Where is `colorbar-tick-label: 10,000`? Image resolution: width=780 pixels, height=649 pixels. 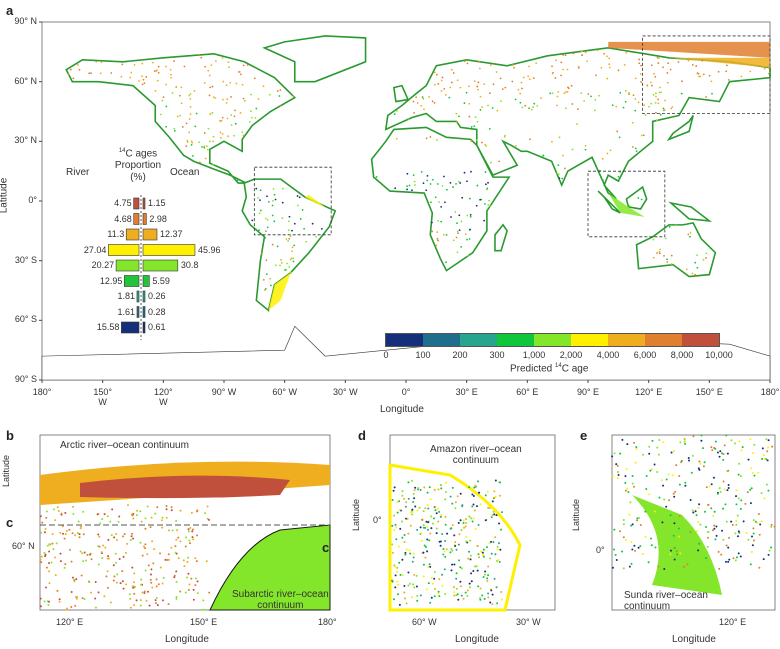
colorbar-tick-label: 10,000 is located at coordinates (719, 355).